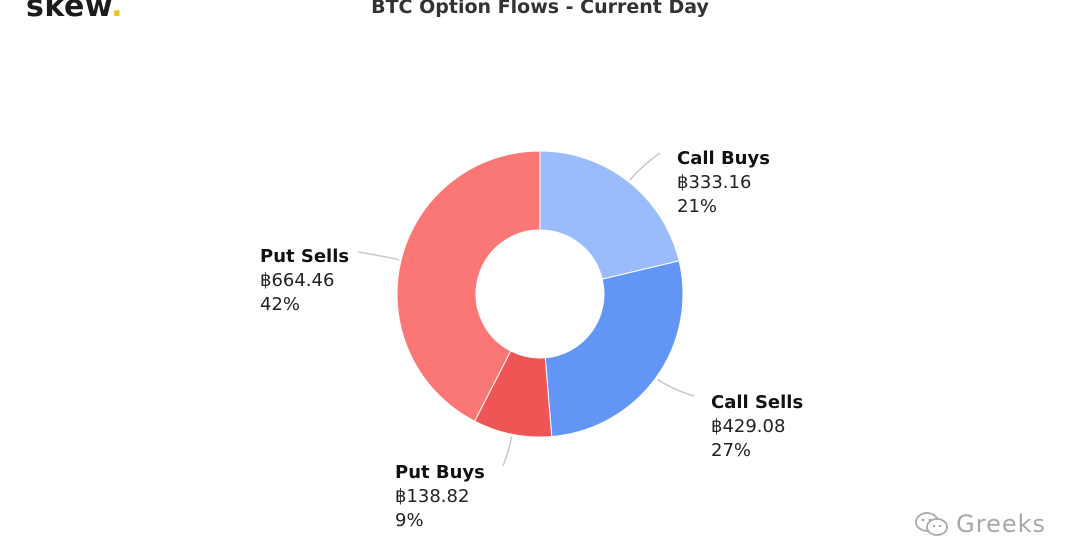 This screenshot has width=1080, height=543. I want to click on leader-line-call-sells, so click(675, 387).